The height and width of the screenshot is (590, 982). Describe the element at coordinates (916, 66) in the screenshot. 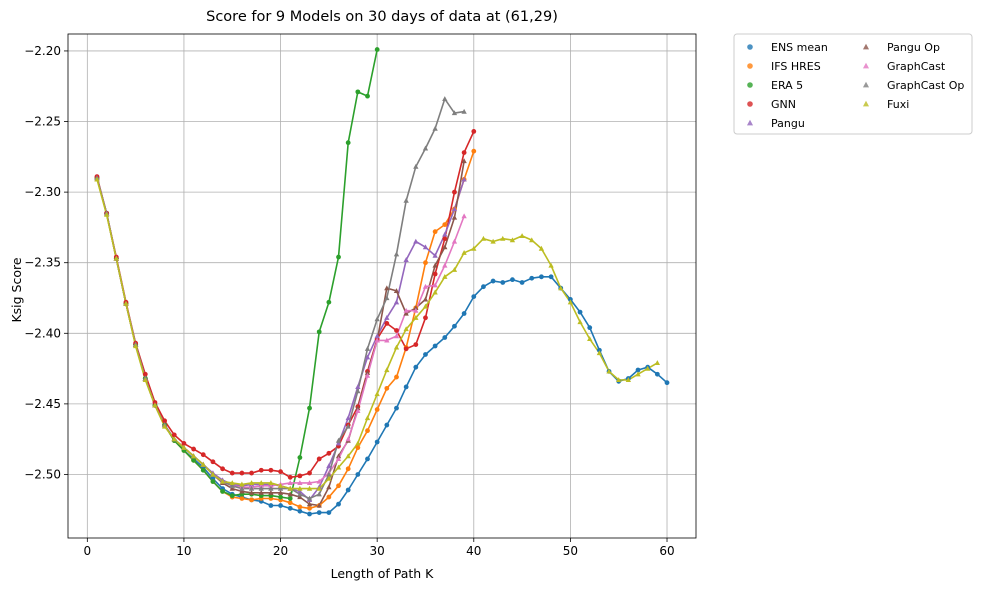

I see `legend-label: GraphCast` at that location.